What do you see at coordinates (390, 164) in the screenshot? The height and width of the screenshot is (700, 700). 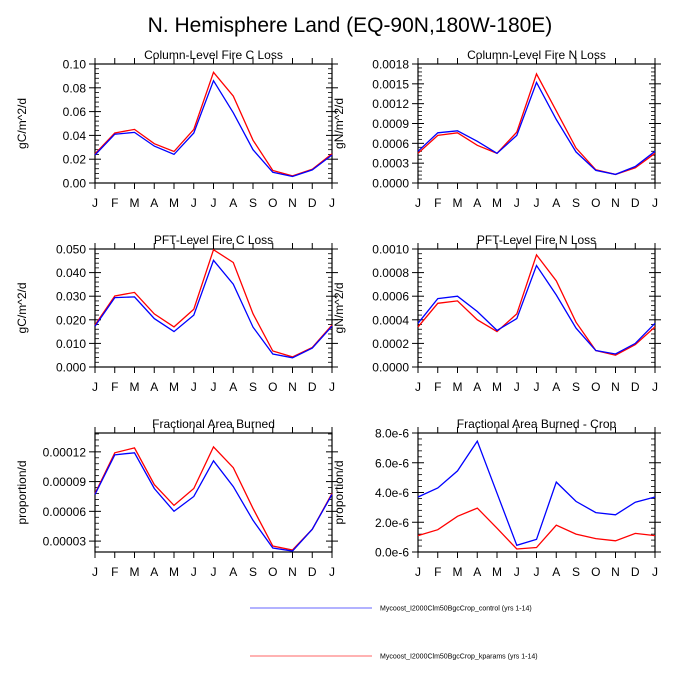 I see `y-tick-label: 0.0003` at bounding box center [390, 164].